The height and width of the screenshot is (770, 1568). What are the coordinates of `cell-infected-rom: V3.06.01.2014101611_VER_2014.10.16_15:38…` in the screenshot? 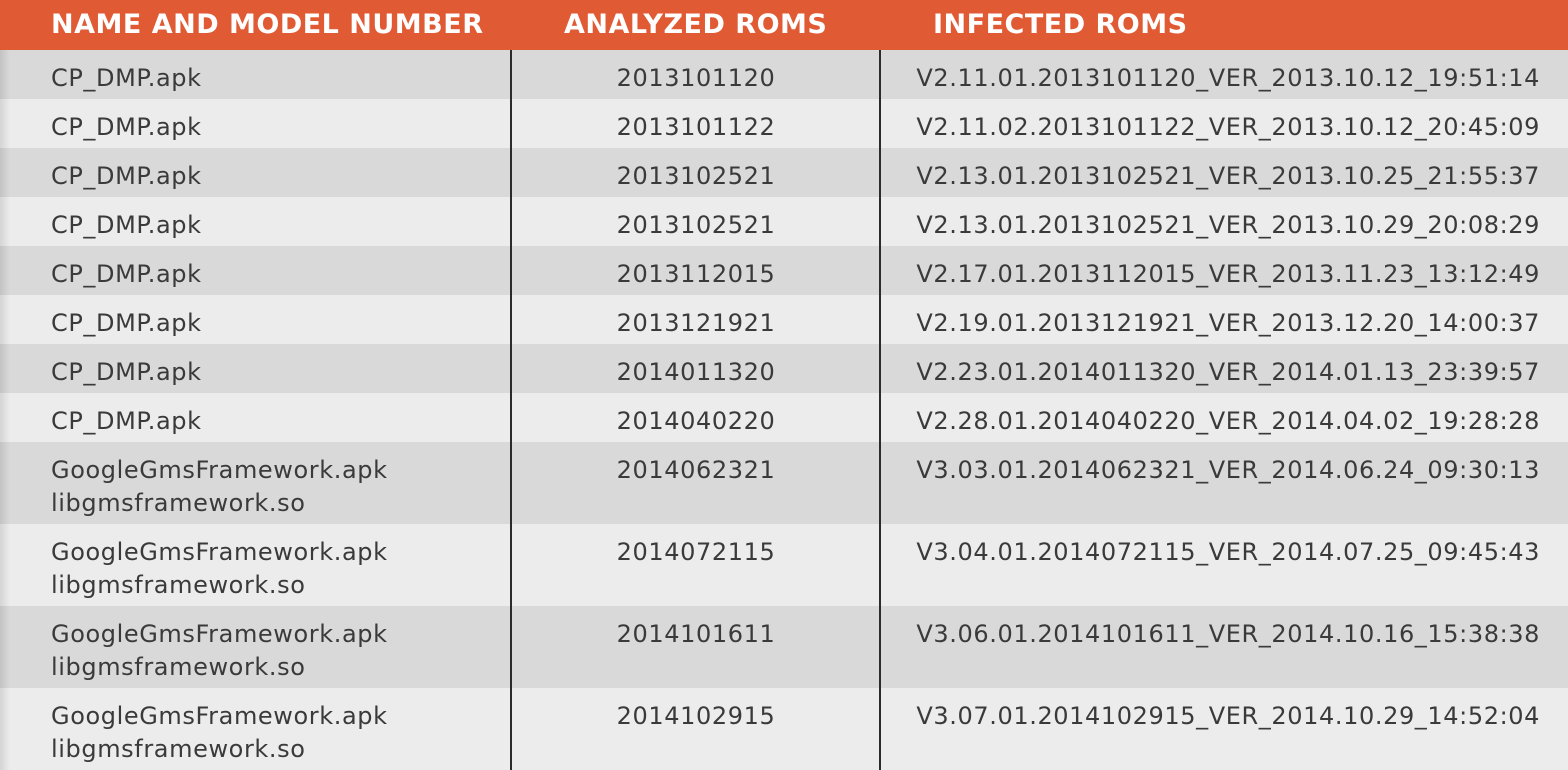 It's located at (1228, 634).